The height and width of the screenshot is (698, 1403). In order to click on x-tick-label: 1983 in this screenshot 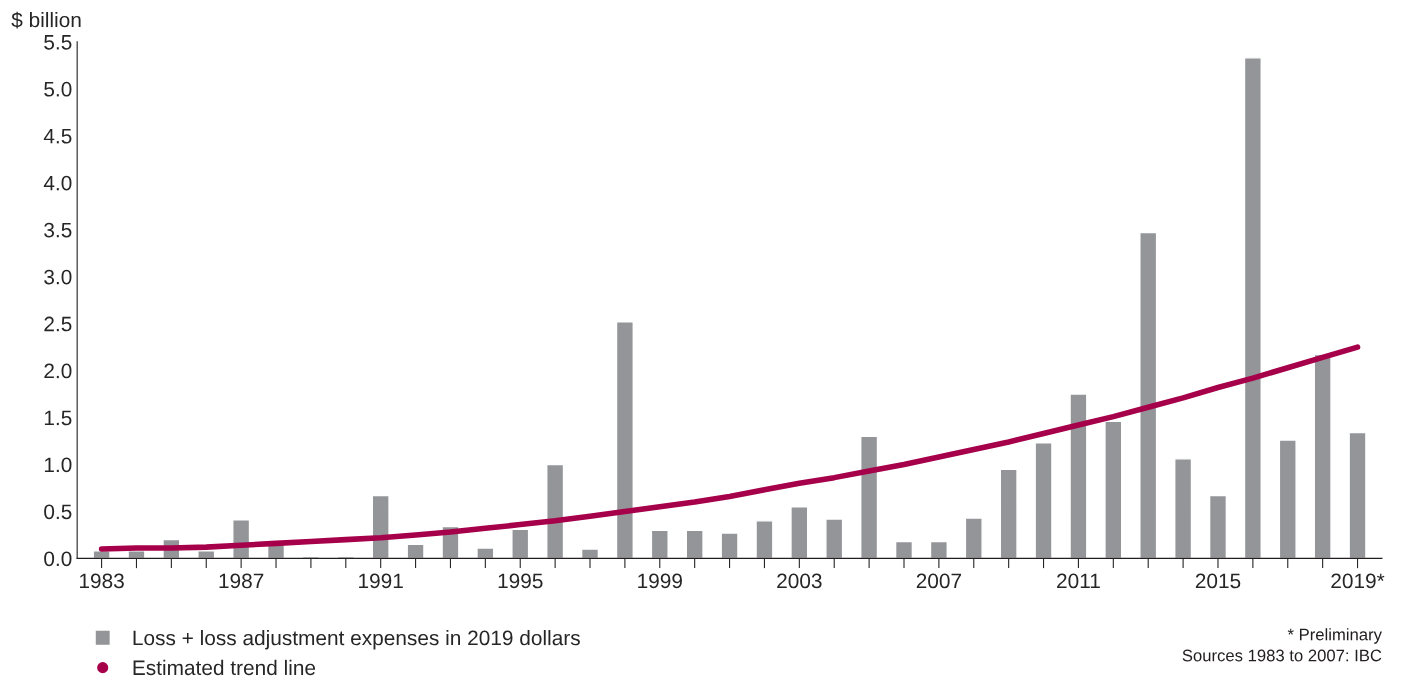, I will do `click(102, 581)`.